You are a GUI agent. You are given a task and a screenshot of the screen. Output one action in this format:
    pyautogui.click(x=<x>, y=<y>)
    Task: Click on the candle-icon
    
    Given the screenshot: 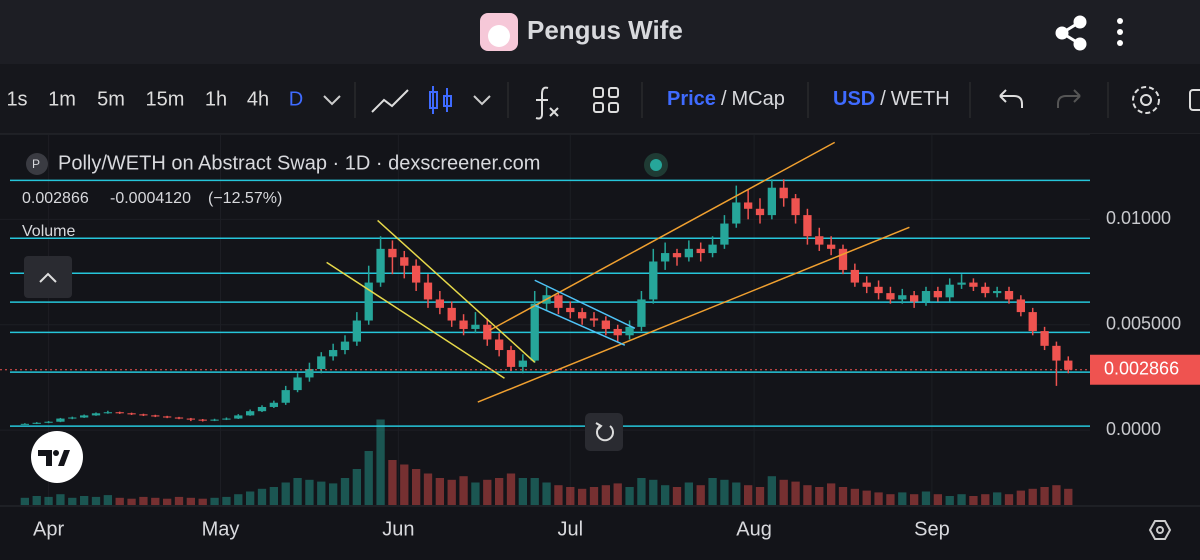 What is the action you would take?
    pyautogui.click(x=440, y=100)
    